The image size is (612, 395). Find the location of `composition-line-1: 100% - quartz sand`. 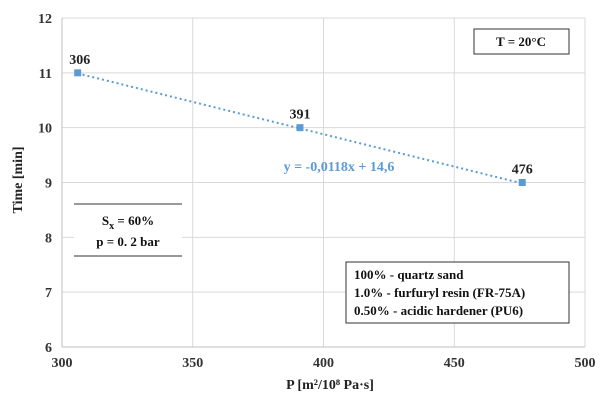

composition-line-1: 100% - quartz sand is located at coordinates (409, 274).